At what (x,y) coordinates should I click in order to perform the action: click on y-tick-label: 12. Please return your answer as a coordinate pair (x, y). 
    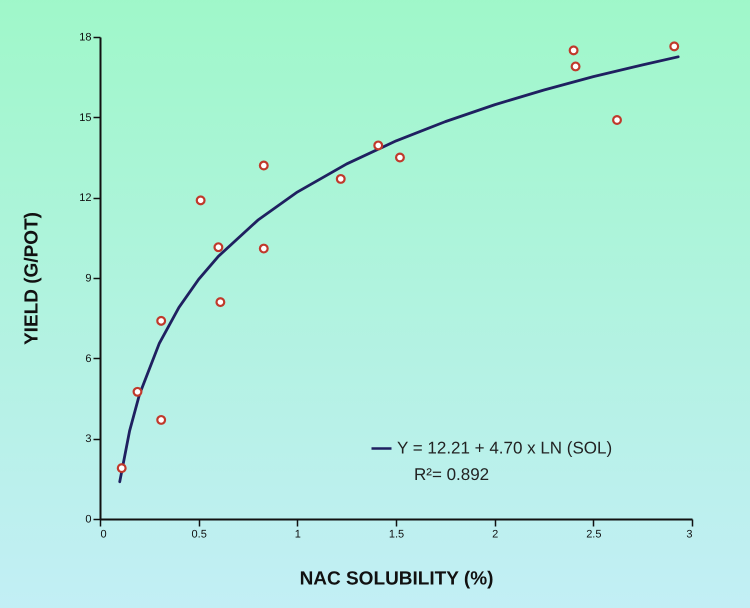
    Looking at the image, I should click on (85, 198).